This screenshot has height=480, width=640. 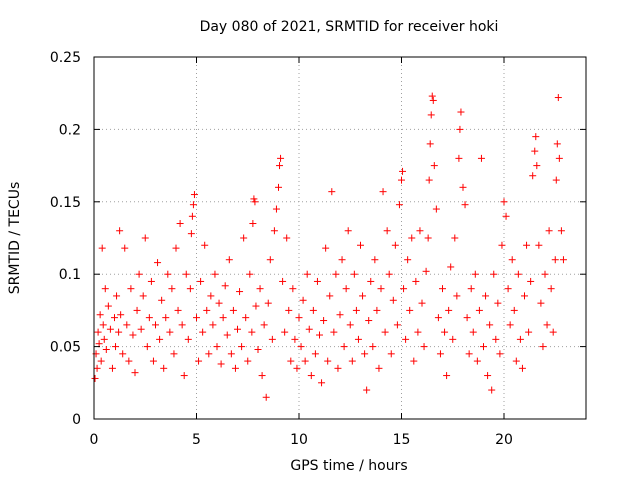 I want to click on x-tick-label: 5, so click(x=196, y=440).